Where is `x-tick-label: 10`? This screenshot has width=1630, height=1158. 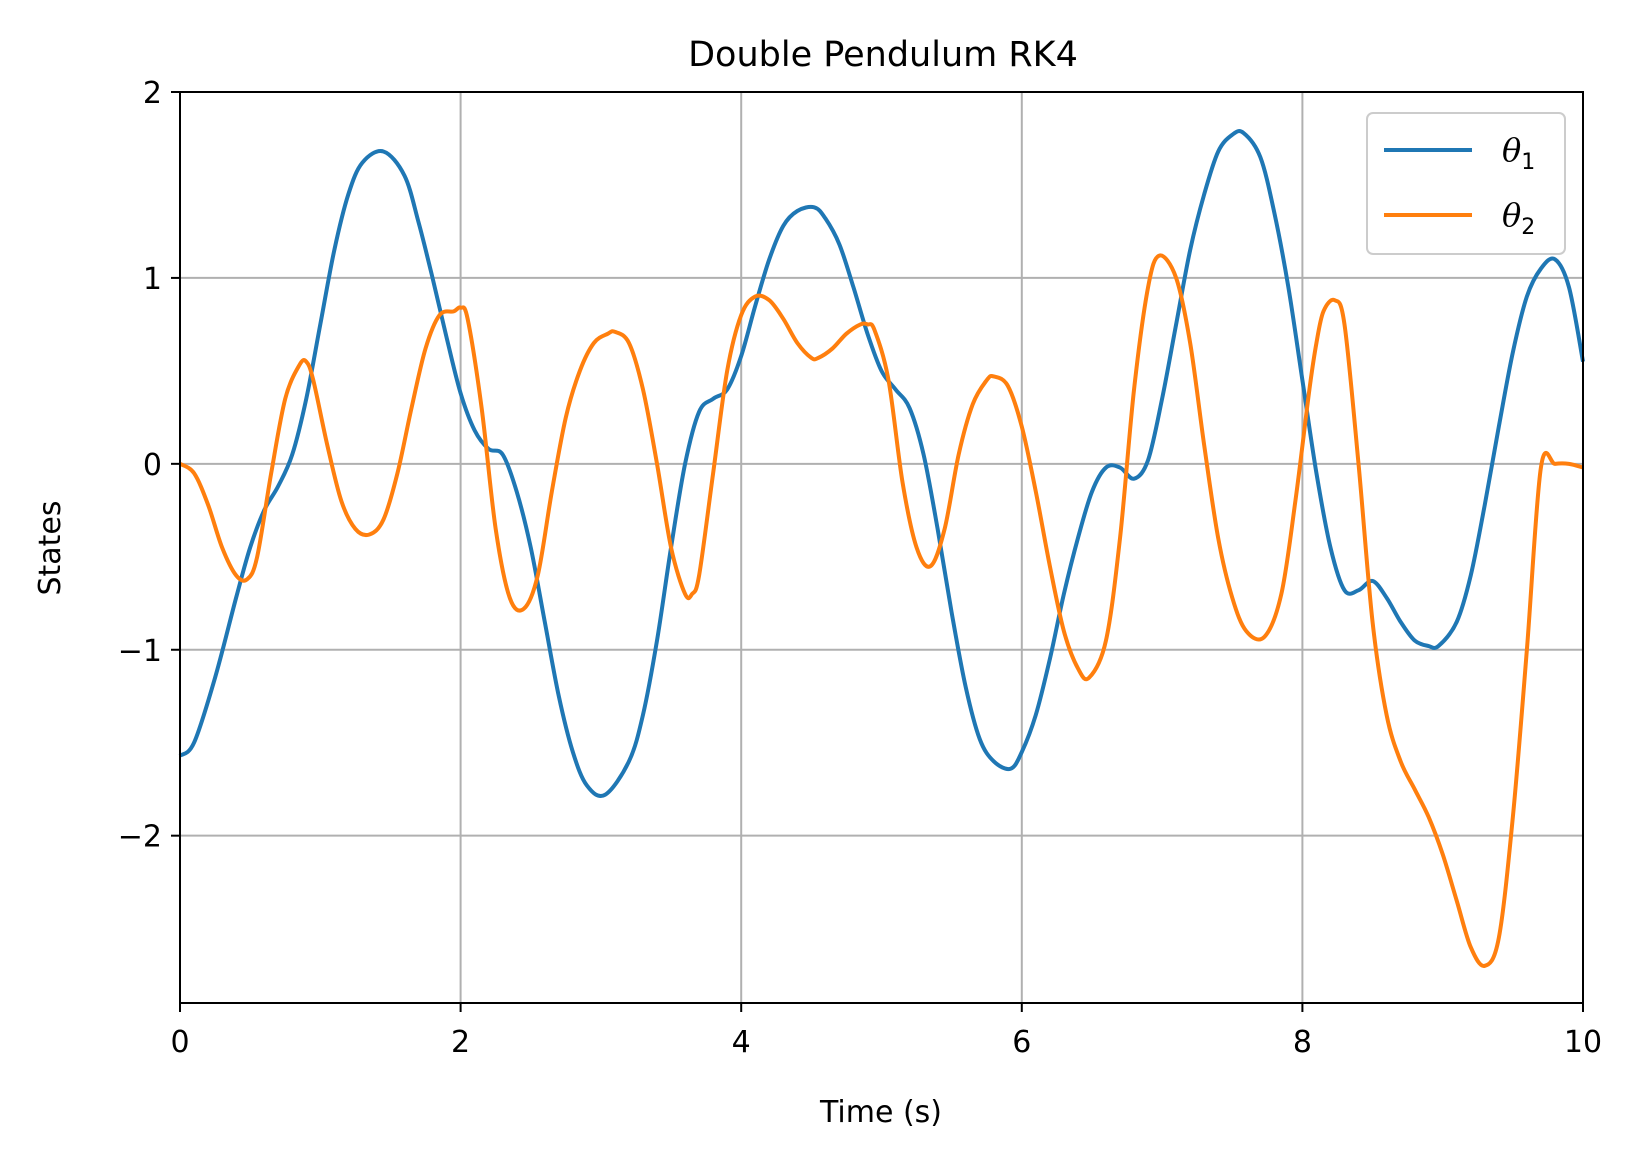
x-tick-label: 10 is located at coordinates (1583, 1042).